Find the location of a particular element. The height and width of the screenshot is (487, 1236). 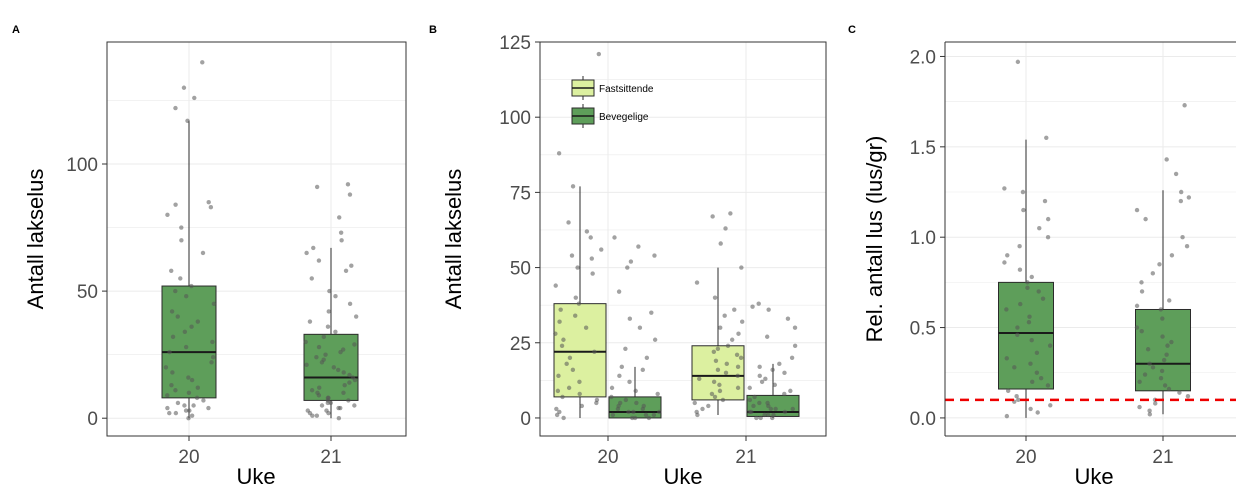

y-tick-label: 100 is located at coordinates (515, 118).